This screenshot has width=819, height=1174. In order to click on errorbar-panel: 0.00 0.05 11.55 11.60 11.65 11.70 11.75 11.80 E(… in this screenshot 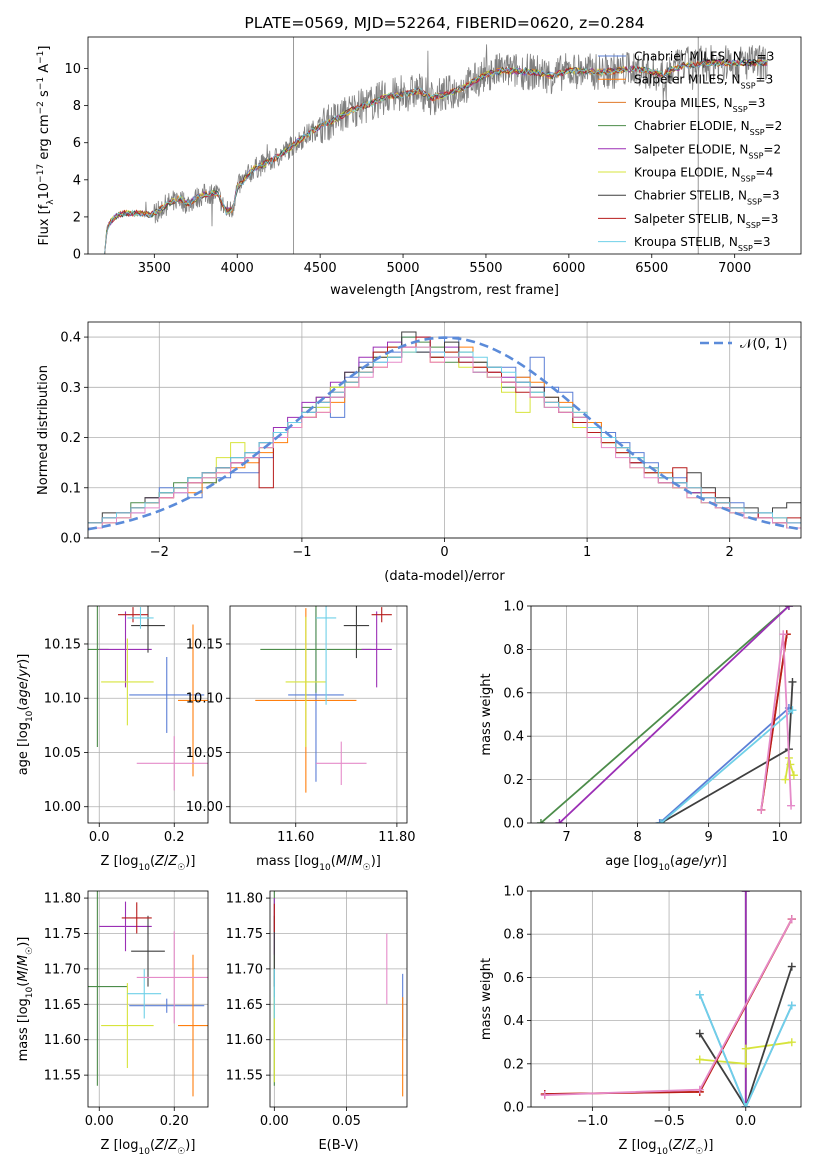, I will do `click(317, 1021)`.